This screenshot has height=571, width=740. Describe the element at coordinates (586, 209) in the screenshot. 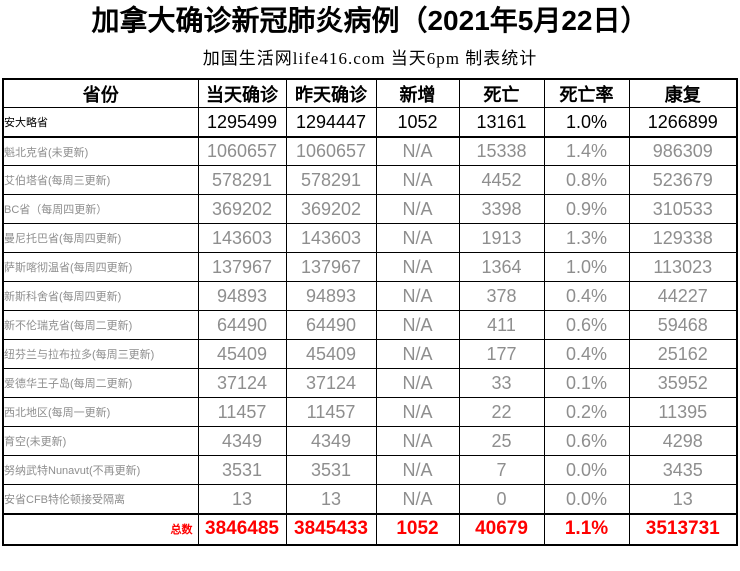

I see `value-cell: 0.9%` at that location.